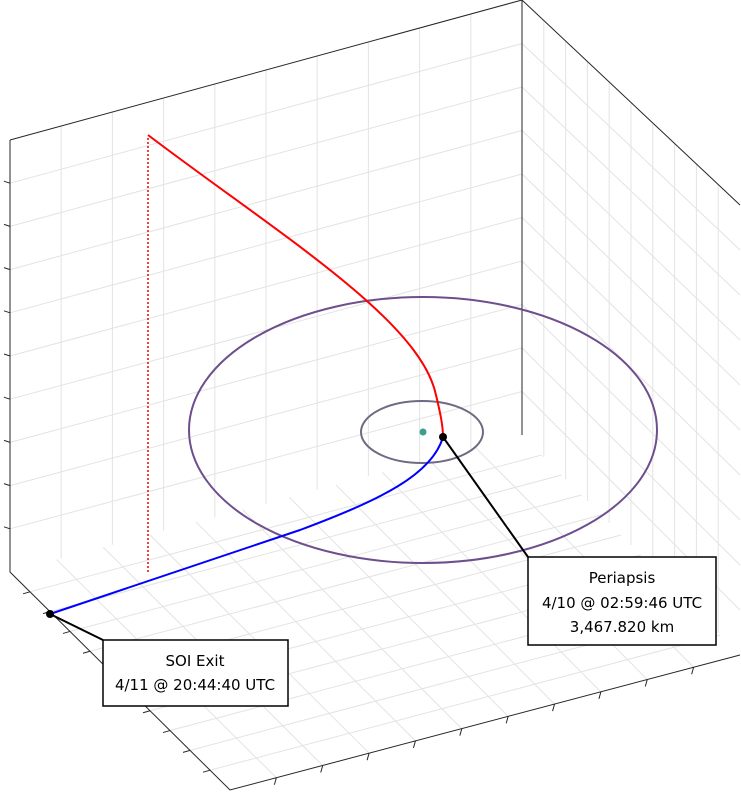 The height and width of the screenshot is (794, 741). I want to click on soi-exit-marker, so click(50, 614).